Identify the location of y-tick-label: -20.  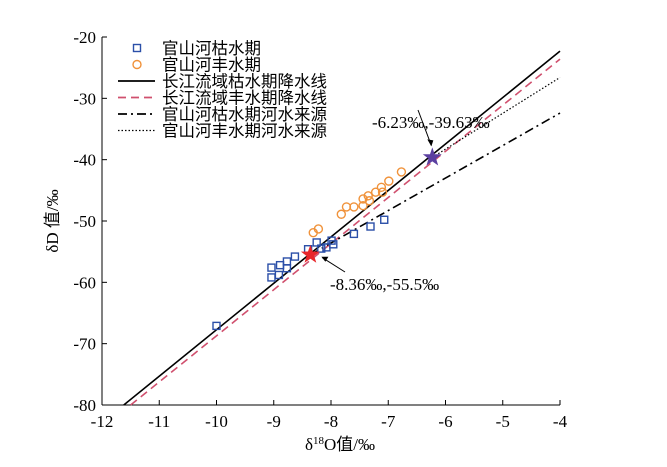
(84, 37).